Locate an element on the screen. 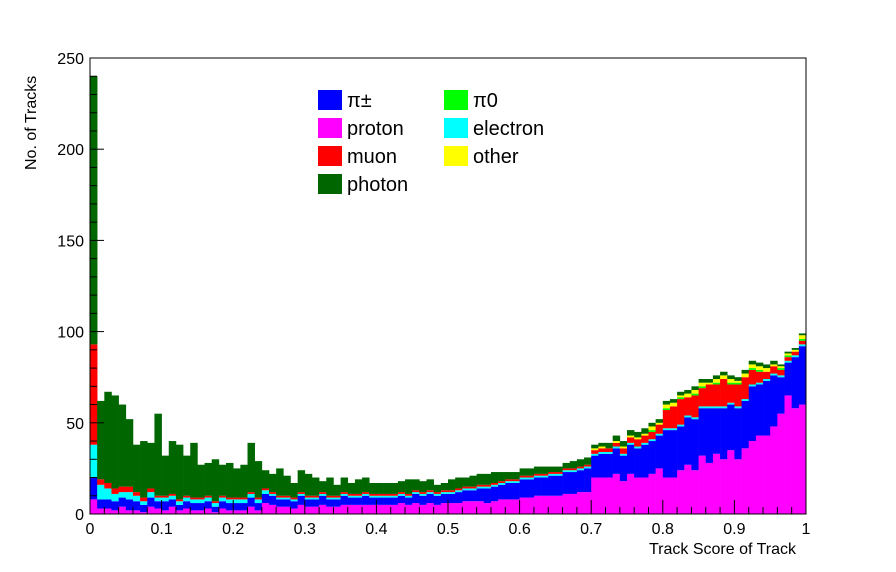 The height and width of the screenshot is (572, 896). bar--bin-41 is located at coordinates (387, 501).